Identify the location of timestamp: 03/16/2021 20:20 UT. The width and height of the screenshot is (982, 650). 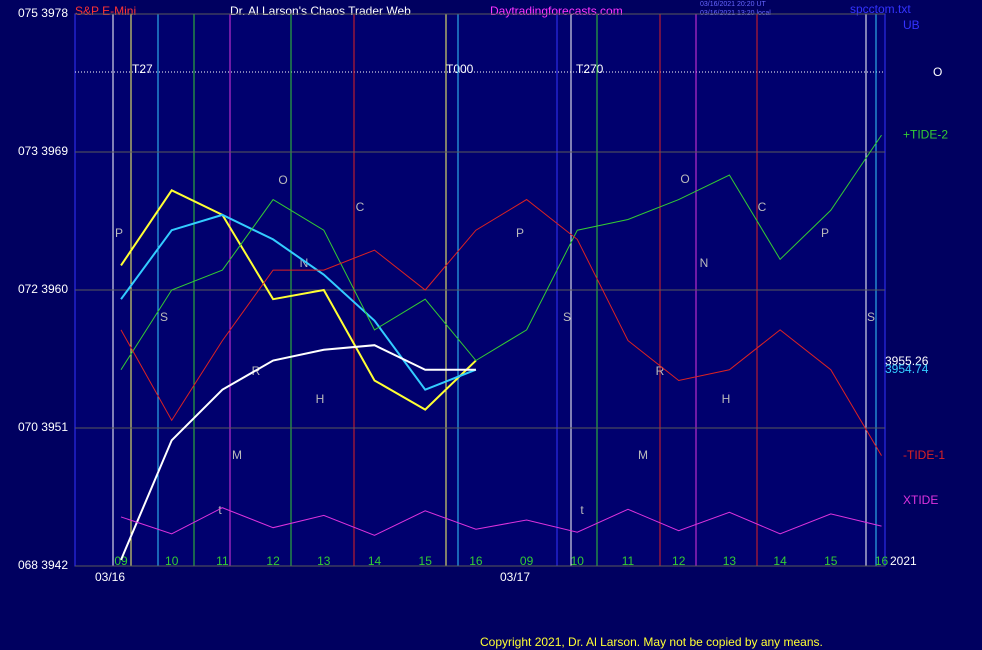
(733, 4).